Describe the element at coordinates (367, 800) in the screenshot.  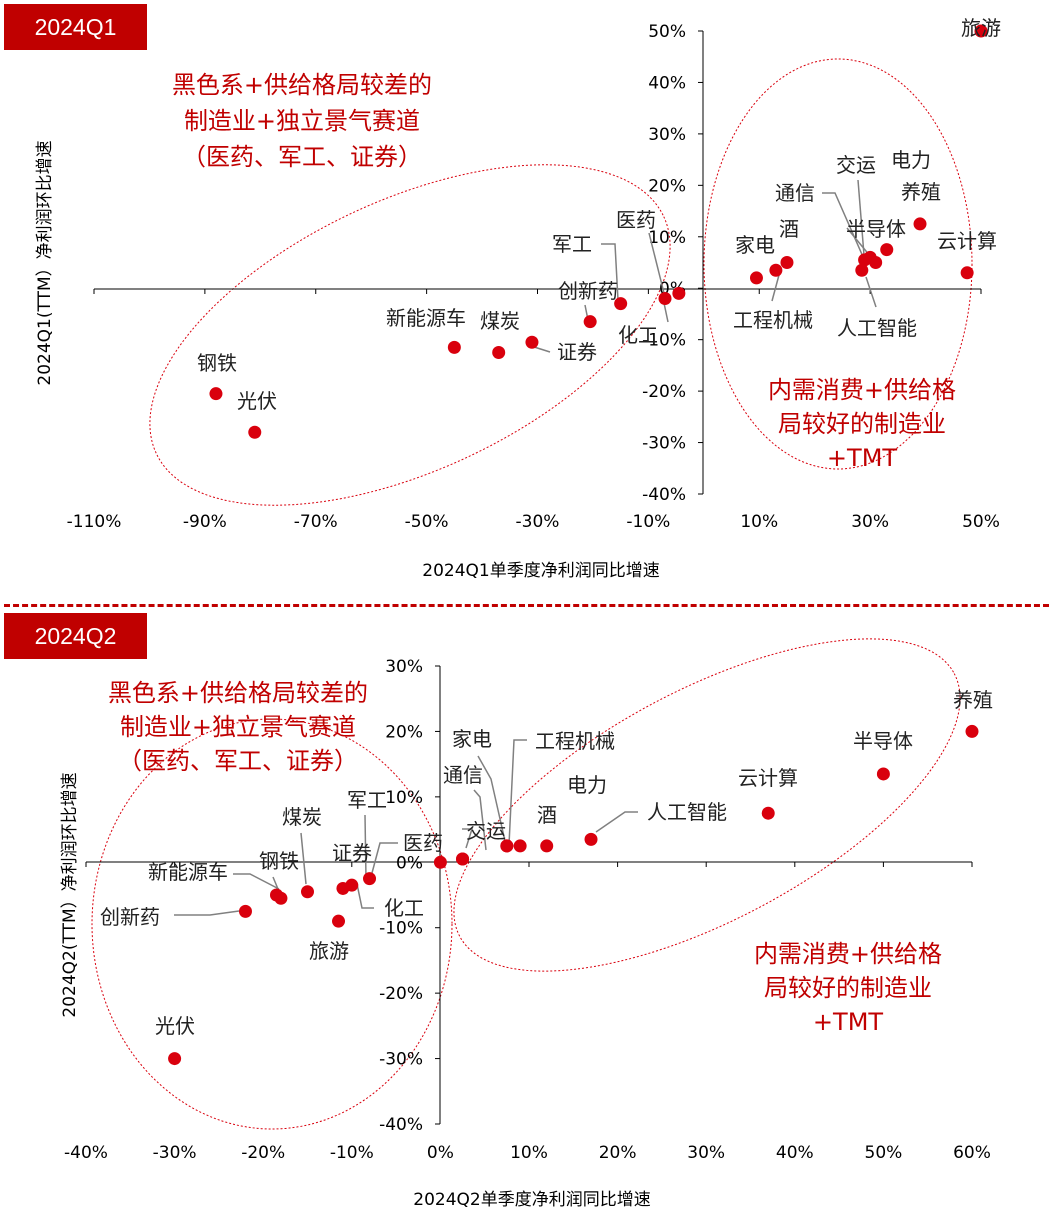
I see `chart2-point-label: 军工` at that location.